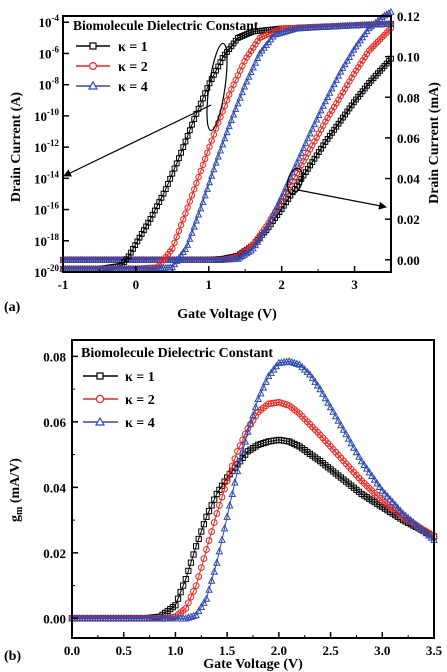 The height and width of the screenshot is (672, 447). Describe the element at coordinates (137, 140) in the screenshot. I see `log-axis-arrow` at that location.